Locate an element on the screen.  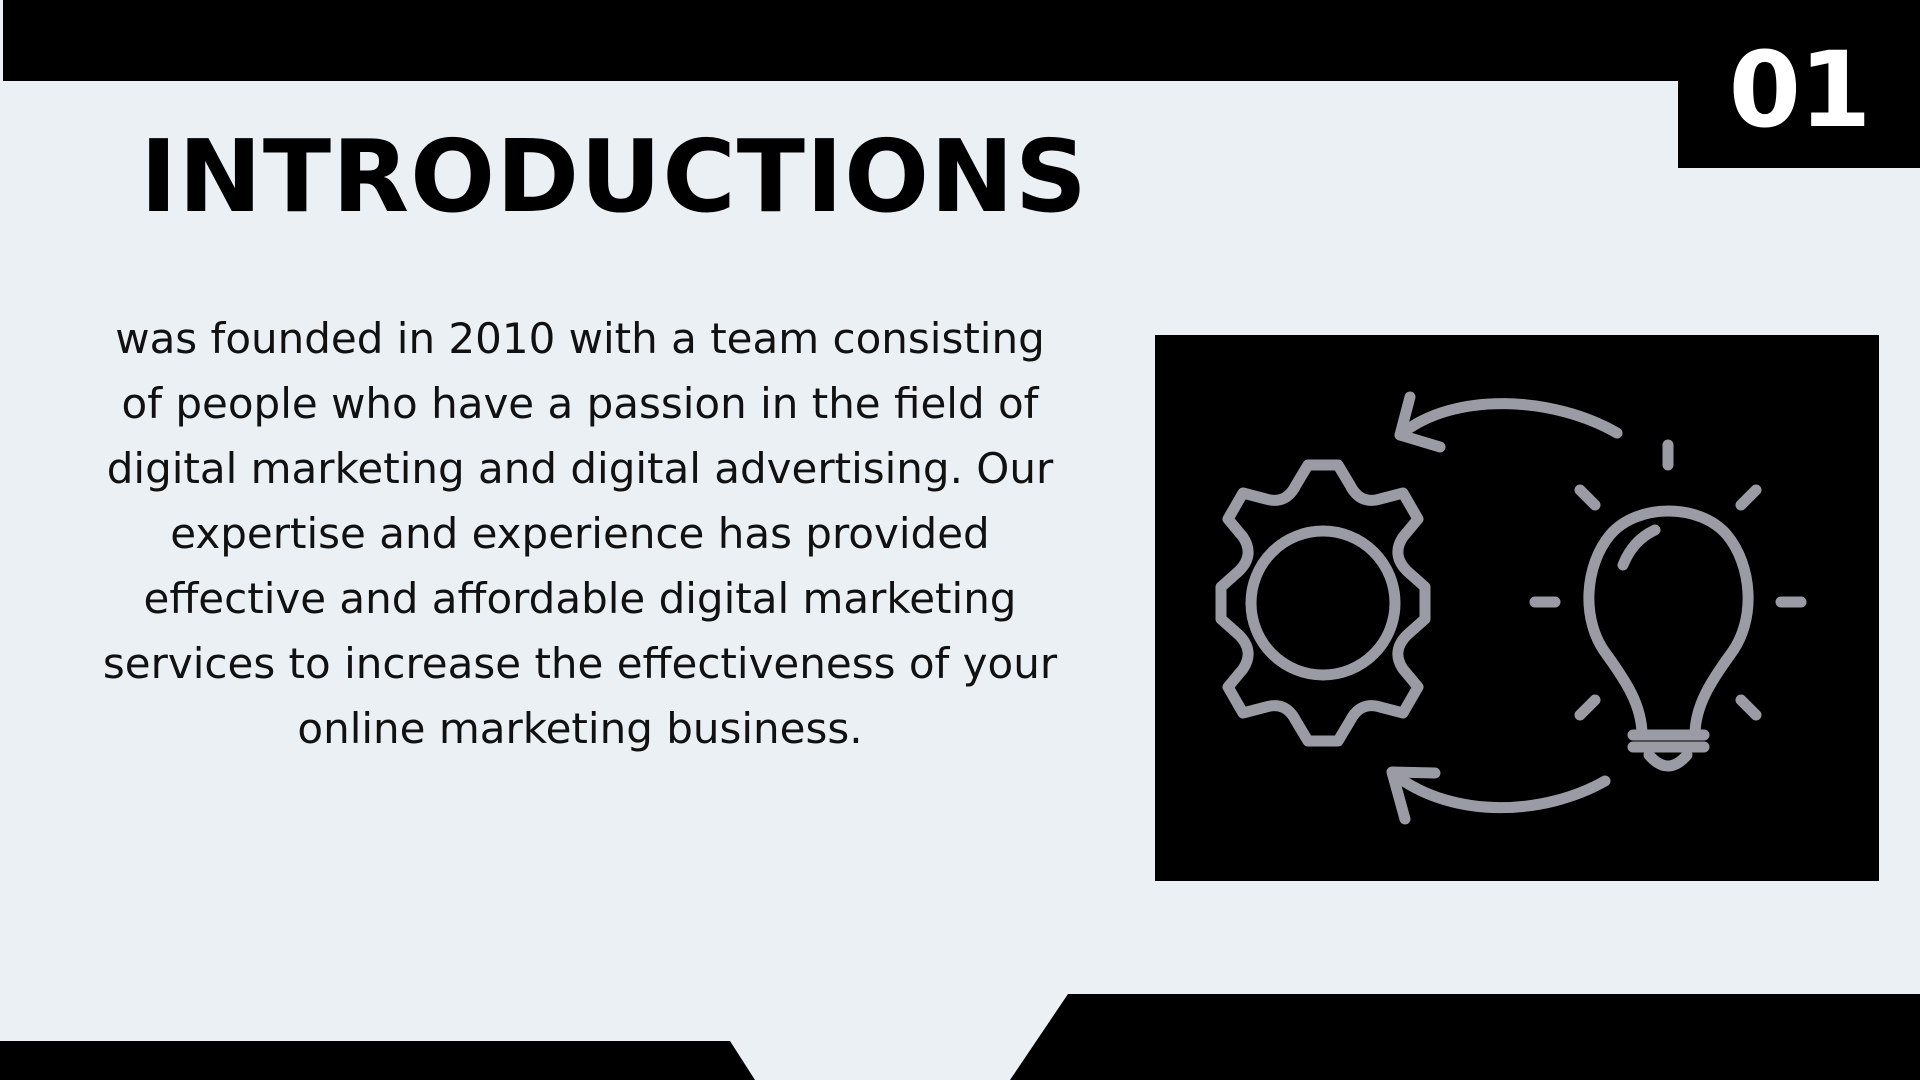
top-arrow-head-icon is located at coordinates (1420, 422).